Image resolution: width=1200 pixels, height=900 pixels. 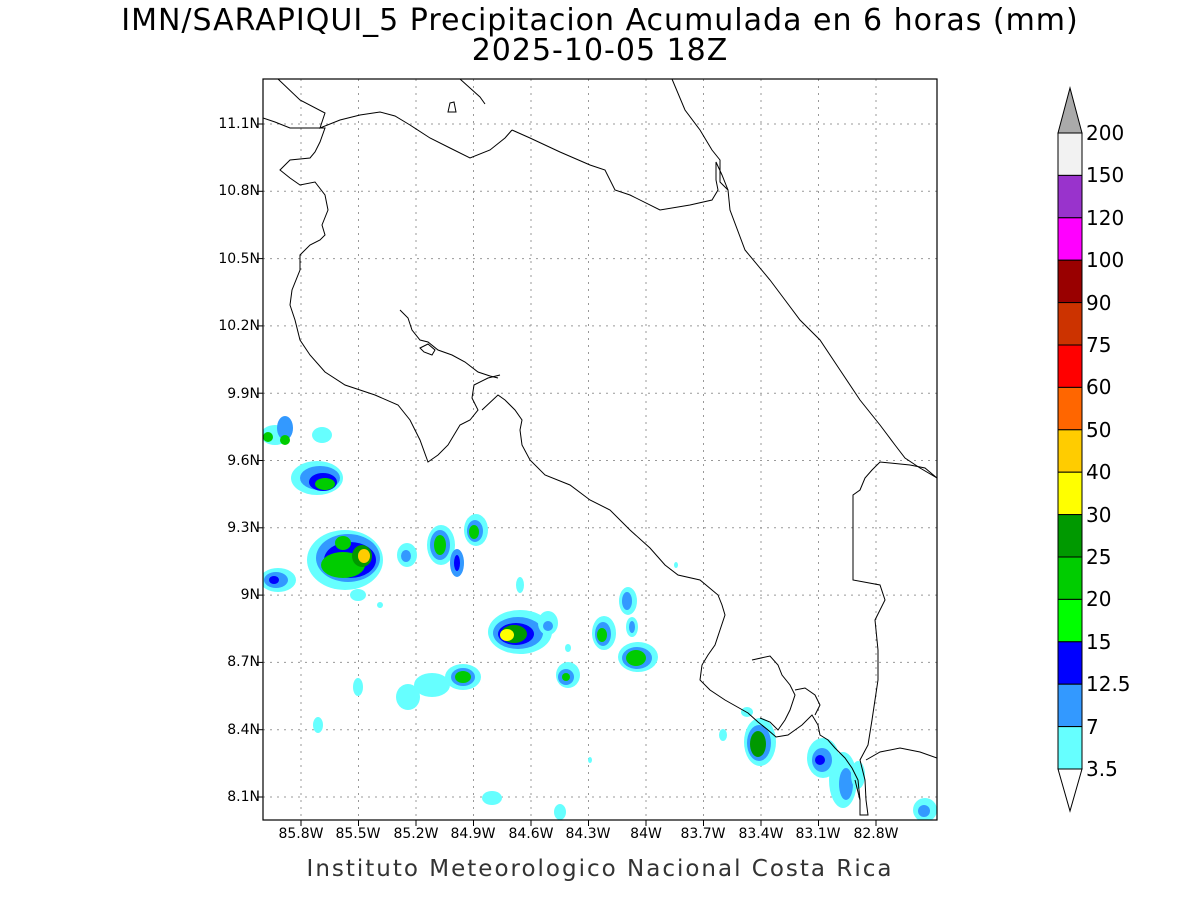 I want to click on lat-label: 10.5N, so click(x=239, y=259).